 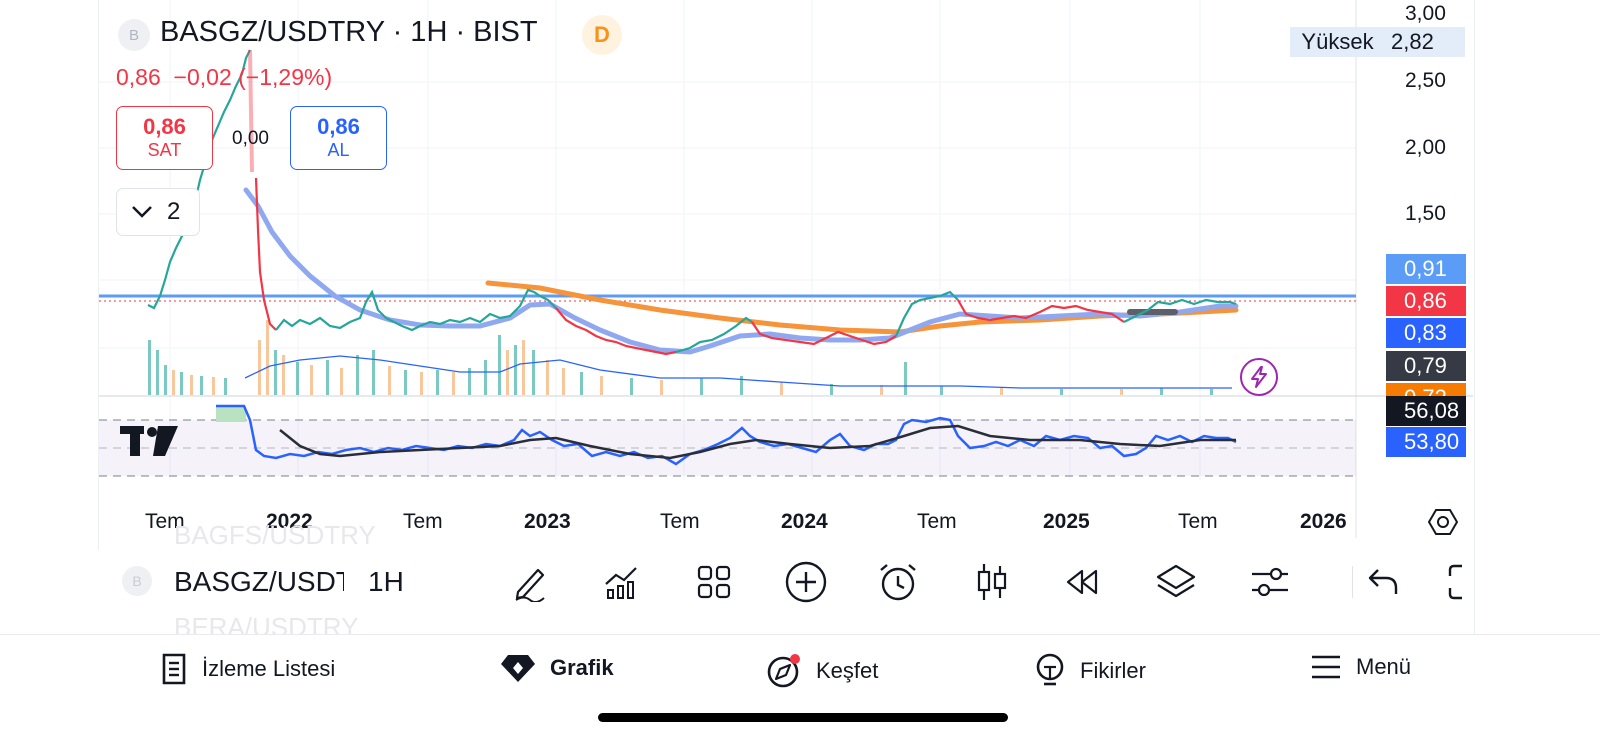 I want to click on toolbar-interval-selector: 1H, so click(x=386, y=581).